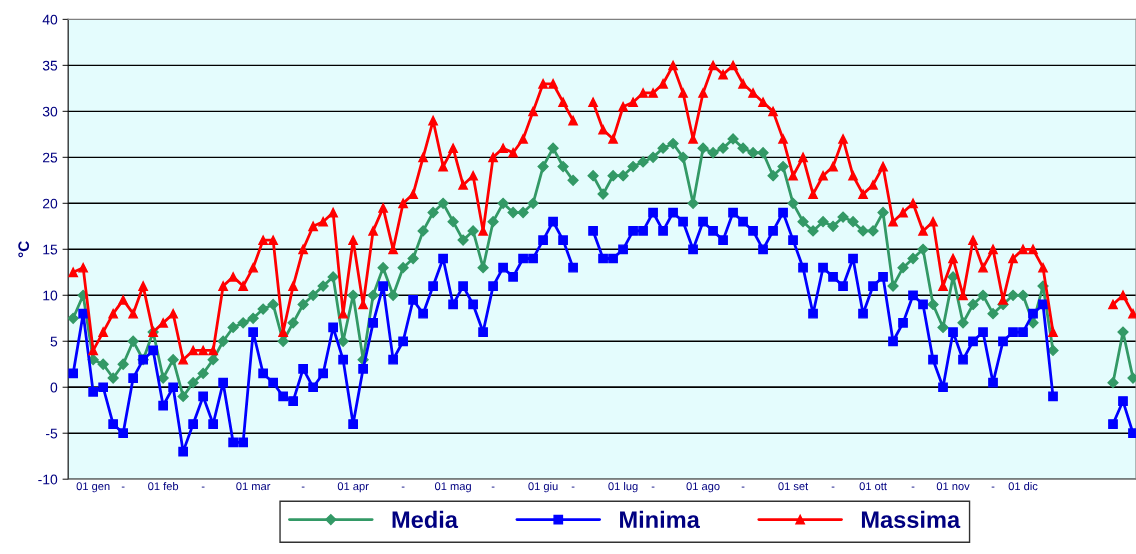 This screenshot has width=1136, height=554. I want to click on x-tick-label: 01 giu, so click(543, 487).